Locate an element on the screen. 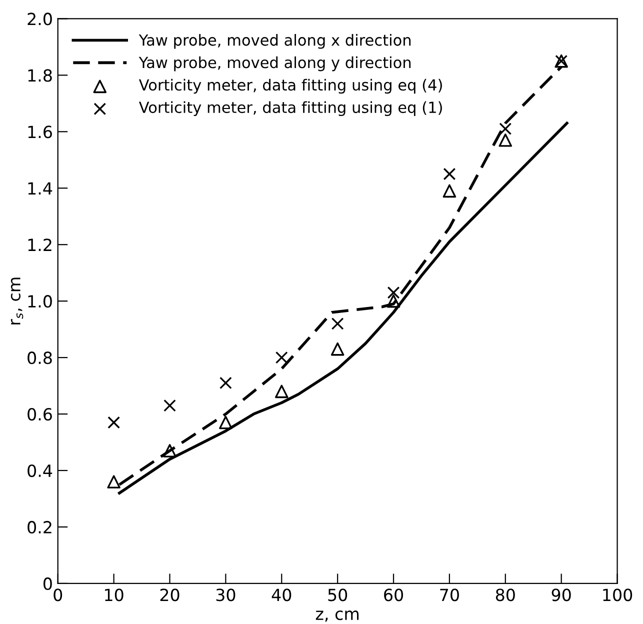 The image size is (643, 624). y-tick-label: 1.0 is located at coordinates (40, 301).